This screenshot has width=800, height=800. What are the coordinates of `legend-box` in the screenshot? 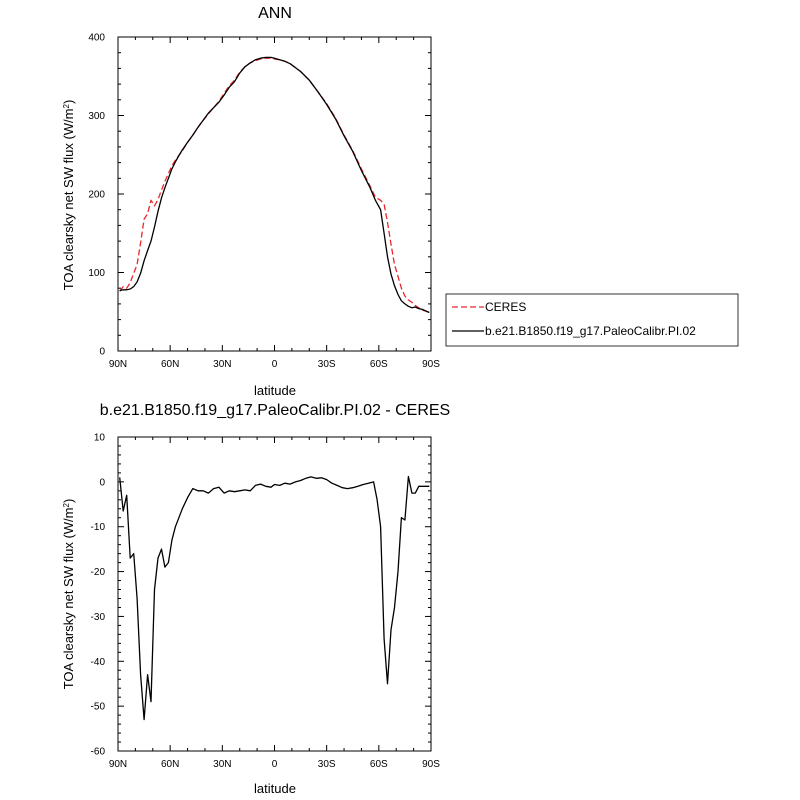 It's located at (592, 320).